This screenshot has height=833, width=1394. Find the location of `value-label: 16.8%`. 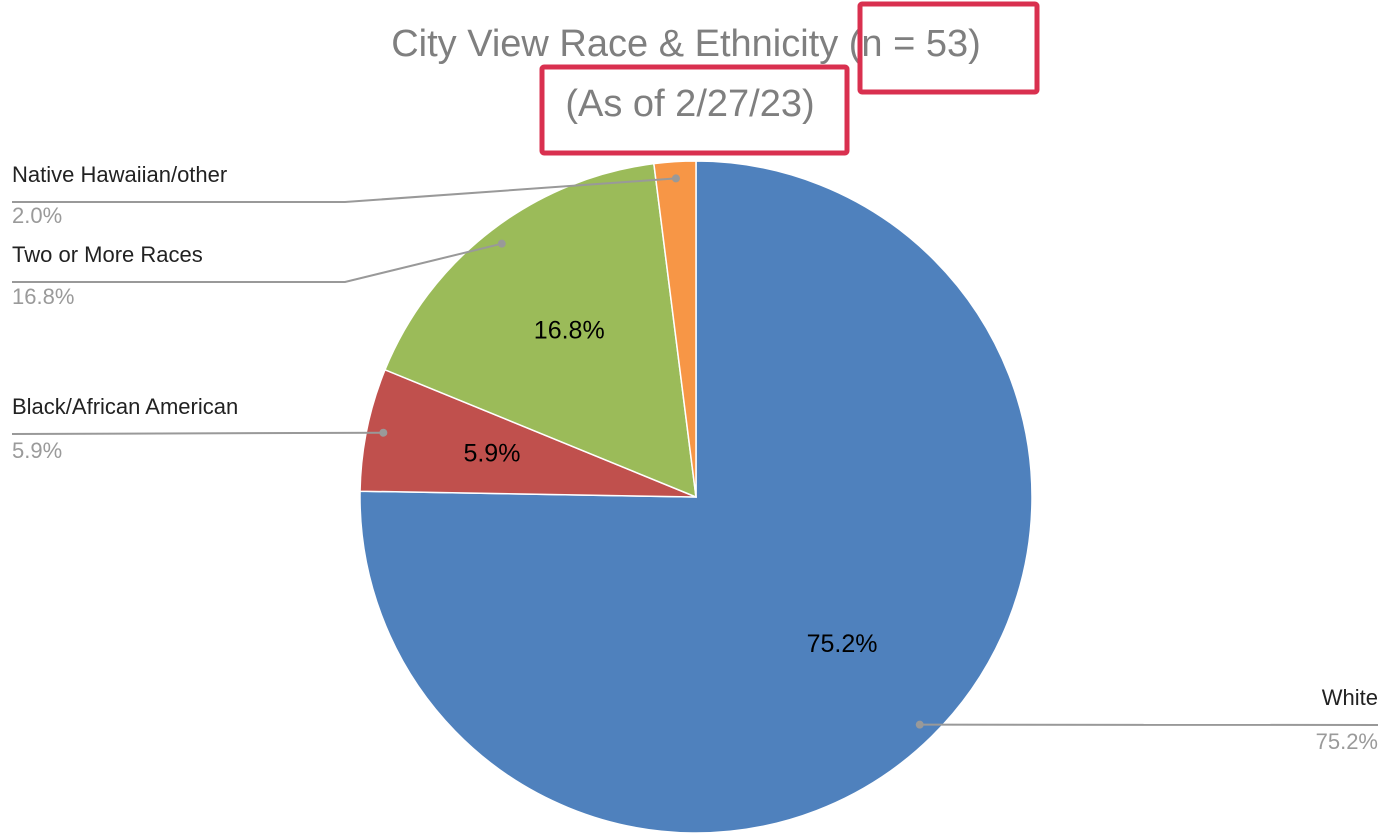

value-label: 16.8% is located at coordinates (43, 296).